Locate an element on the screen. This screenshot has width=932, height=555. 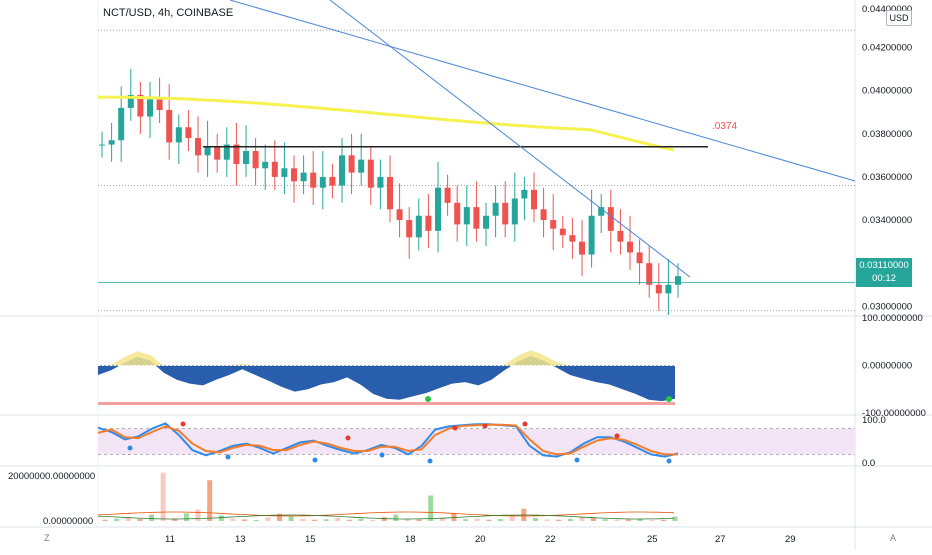
currency-badge: USD is located at coordinates (899, 18).